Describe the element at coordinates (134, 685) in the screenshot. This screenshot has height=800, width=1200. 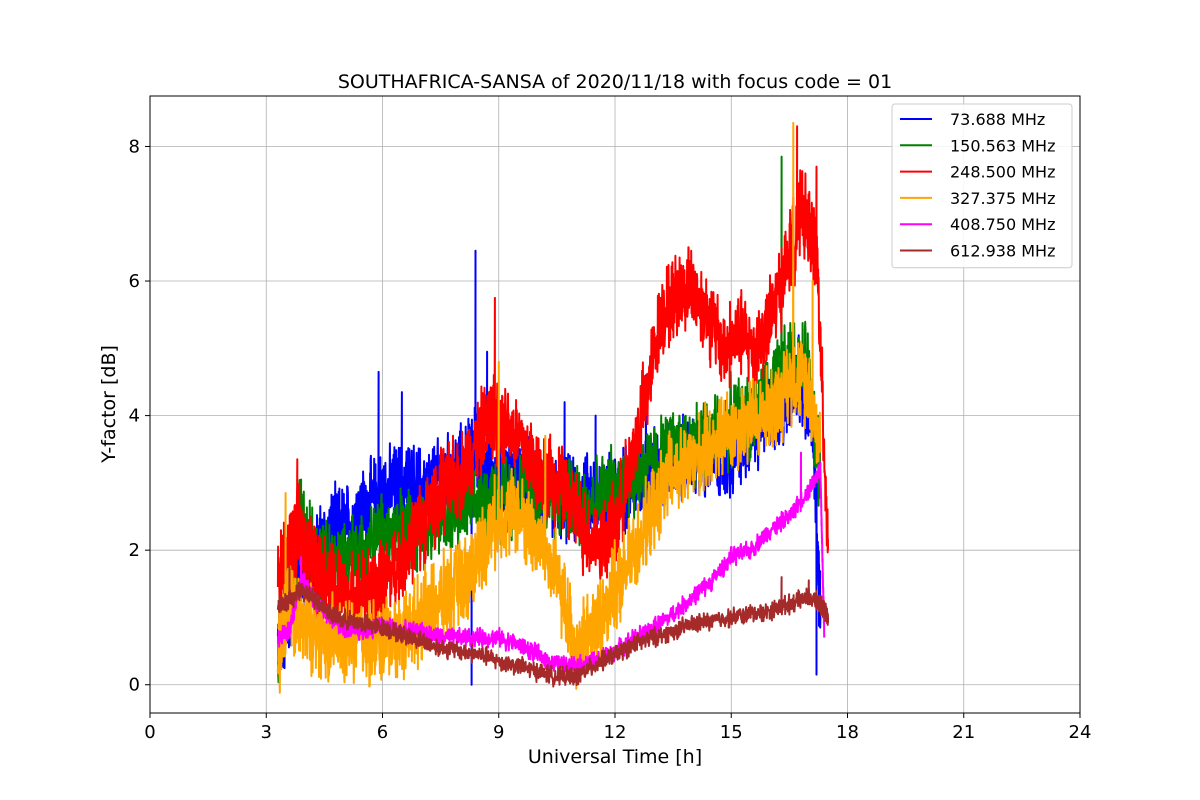
I see `y-tick-label: 0` at that location.